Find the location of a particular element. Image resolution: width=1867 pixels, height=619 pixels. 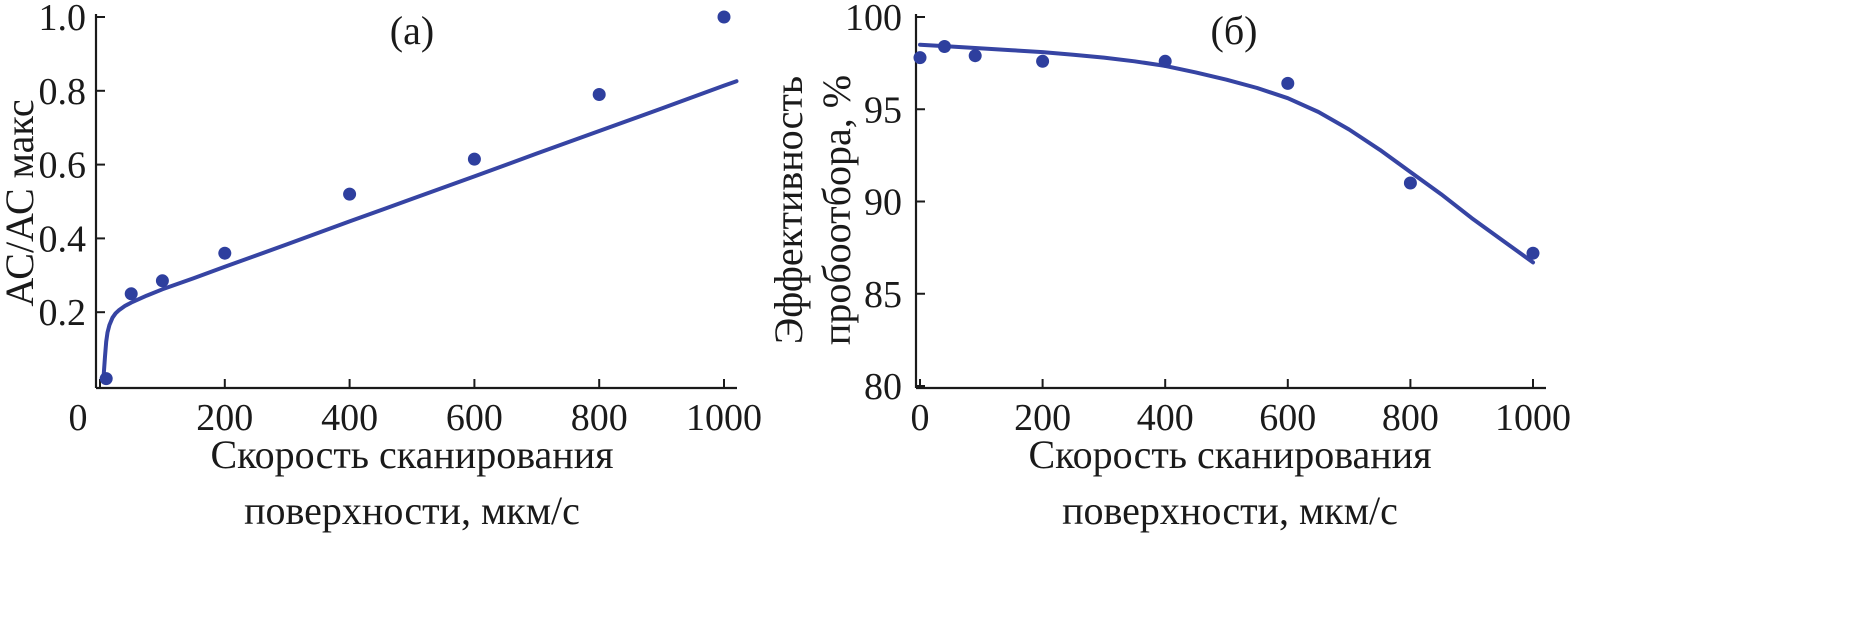

y-tick-label: 95 is located at coordinates (883, 110).